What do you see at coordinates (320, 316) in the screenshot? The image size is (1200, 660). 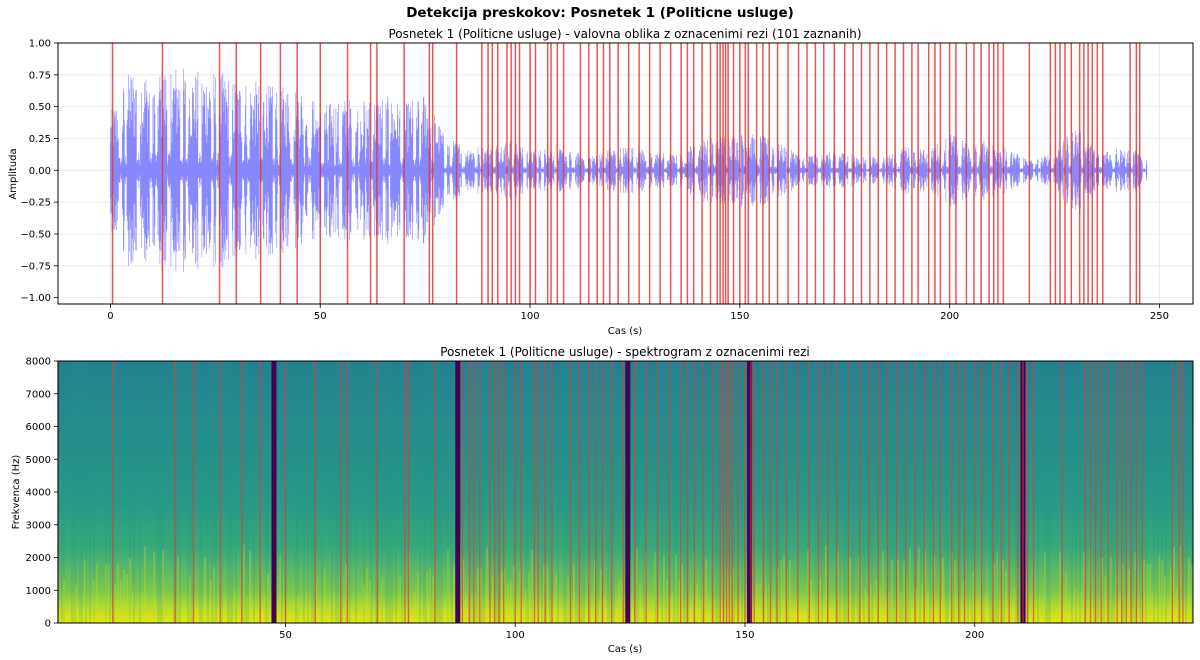 I see `wave-xtick-label: 50` at bounding box center [320, 316].